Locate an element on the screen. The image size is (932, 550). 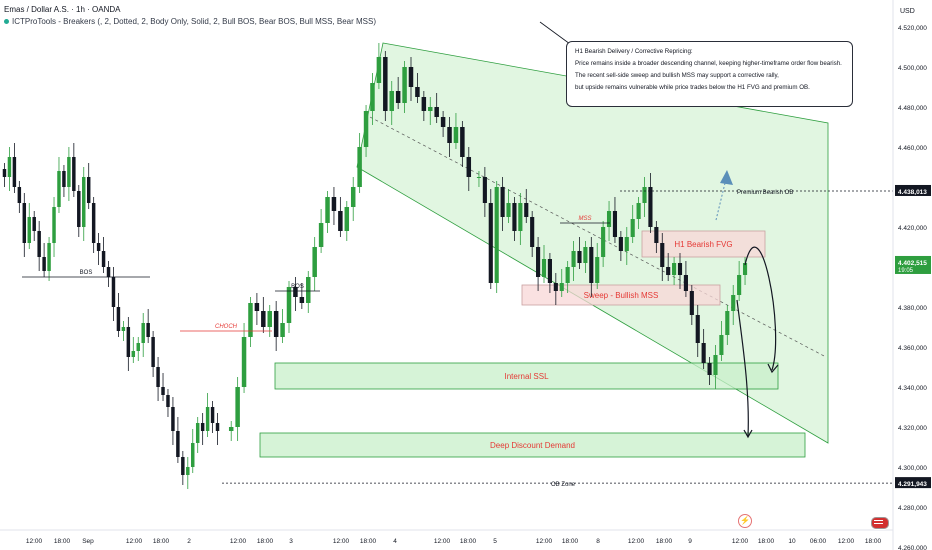
level-label: MSS is located at coordinates (584, 219).